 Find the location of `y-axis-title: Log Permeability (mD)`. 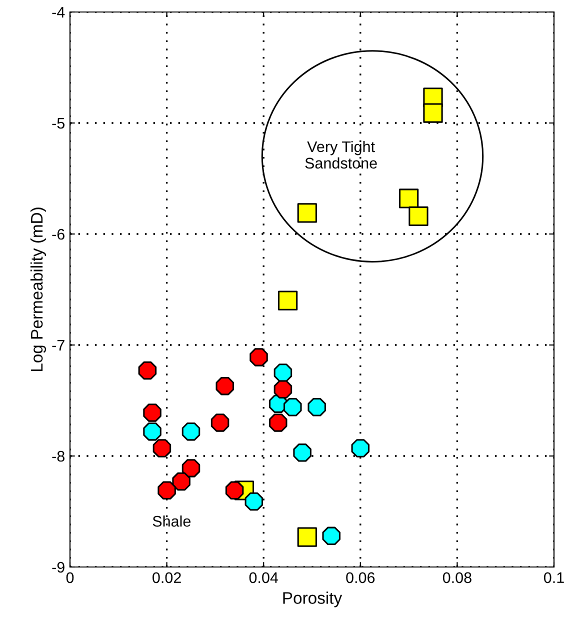

y-axis-title: Log Permeability (mD) is located at coordinates (38, 290).